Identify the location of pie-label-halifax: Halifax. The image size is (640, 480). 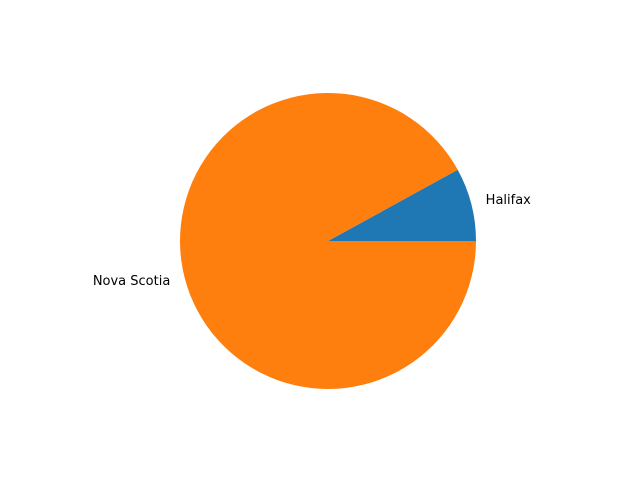
(509, 200).